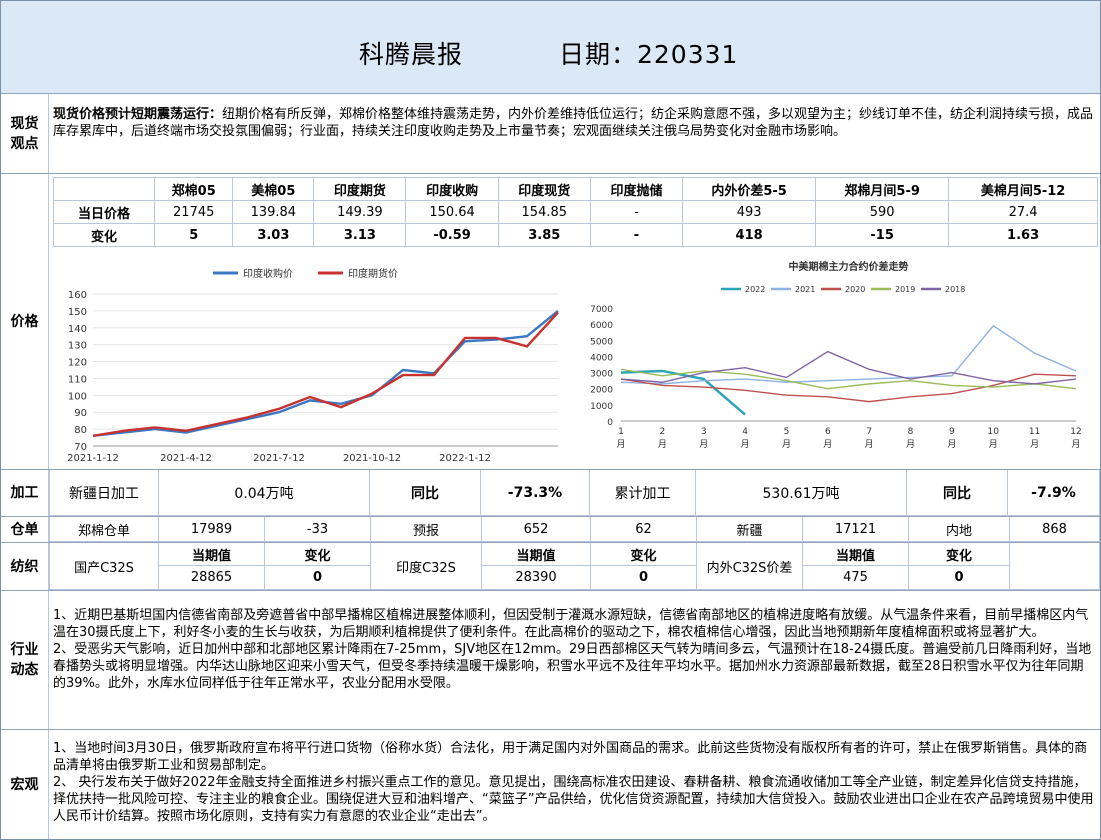 The width and height of the screenshot is (1101, 840). I want to click on price-col-header: 印度抛储, so click(636, 189).